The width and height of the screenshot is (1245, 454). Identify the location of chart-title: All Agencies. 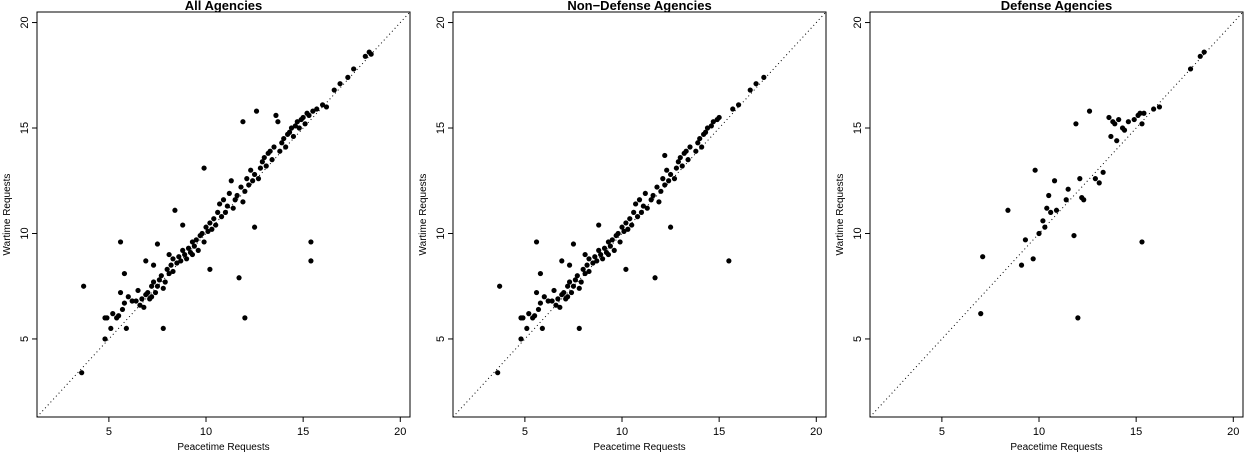
(224, 6).